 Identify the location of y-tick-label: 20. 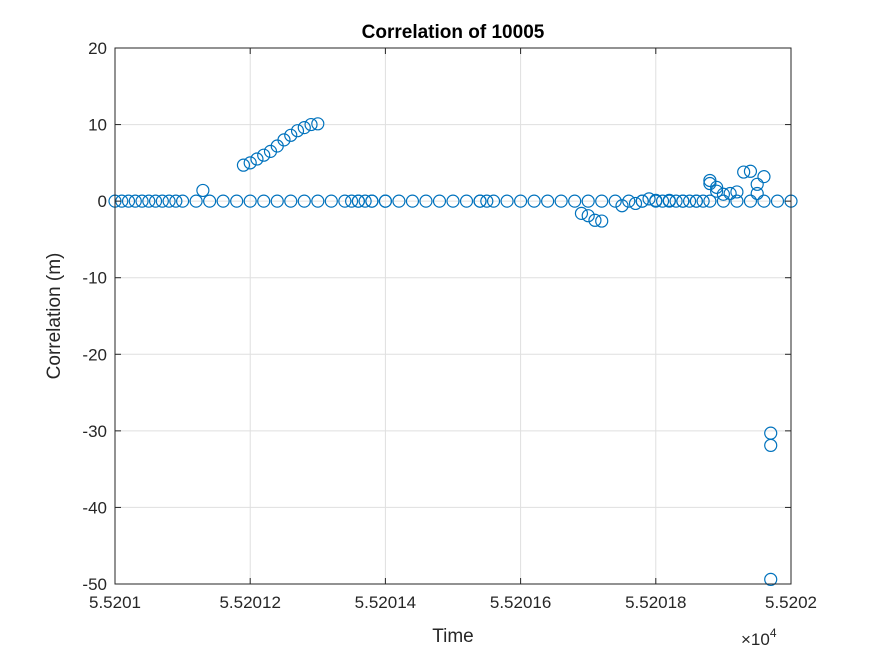
(97, 48).